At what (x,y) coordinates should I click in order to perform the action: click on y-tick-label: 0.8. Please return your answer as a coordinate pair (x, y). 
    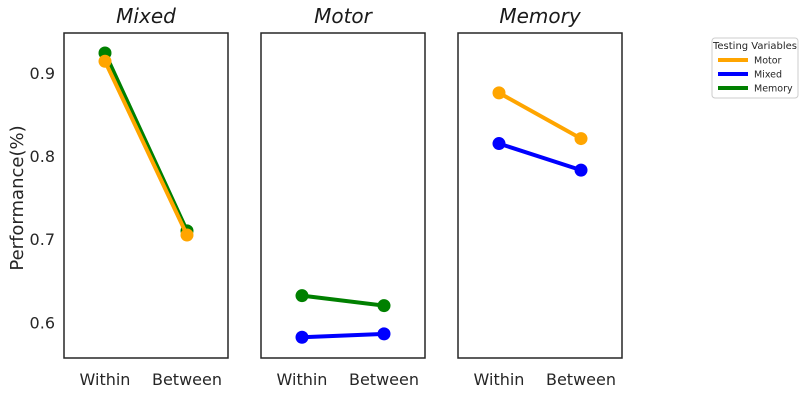
    Looking at the image, I should click on (42, 156).